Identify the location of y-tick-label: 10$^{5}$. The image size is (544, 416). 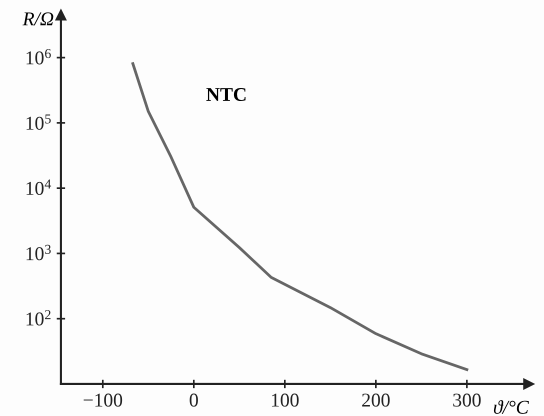
(38, 122).